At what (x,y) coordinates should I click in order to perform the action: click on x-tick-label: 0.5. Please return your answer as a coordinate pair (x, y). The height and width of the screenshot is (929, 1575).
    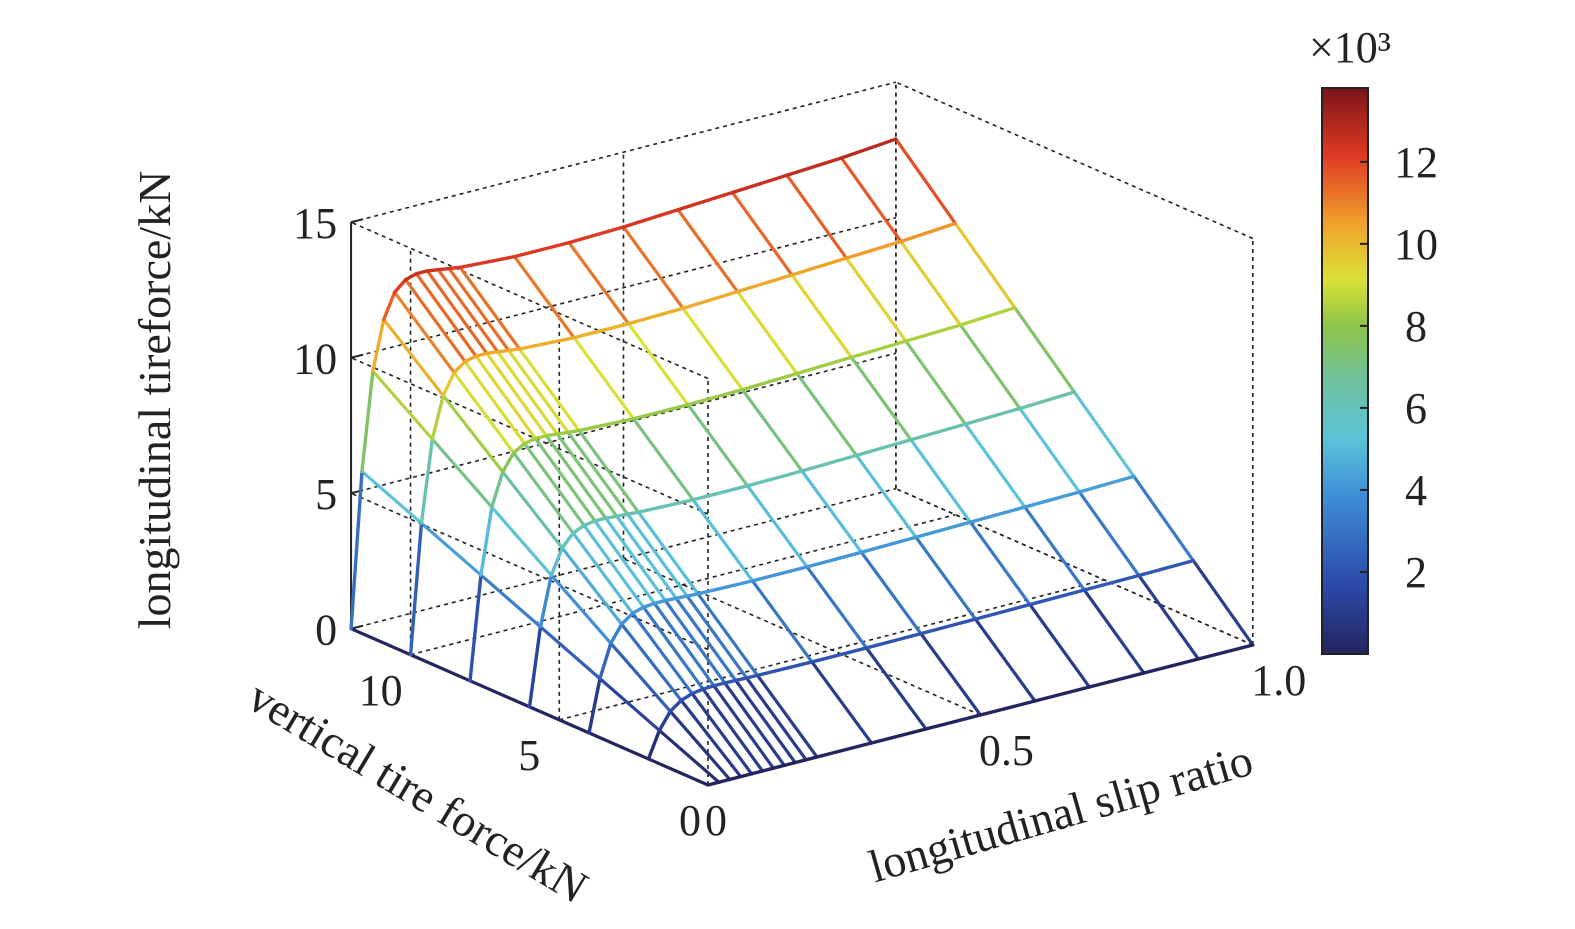
    Looking at the image, I should click on (1006, 750).